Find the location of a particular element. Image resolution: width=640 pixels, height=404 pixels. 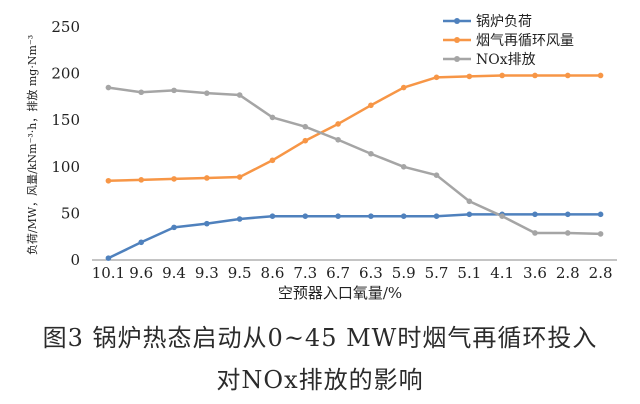

x-tick-label: 9.6 is located at coordinates (141, 273).